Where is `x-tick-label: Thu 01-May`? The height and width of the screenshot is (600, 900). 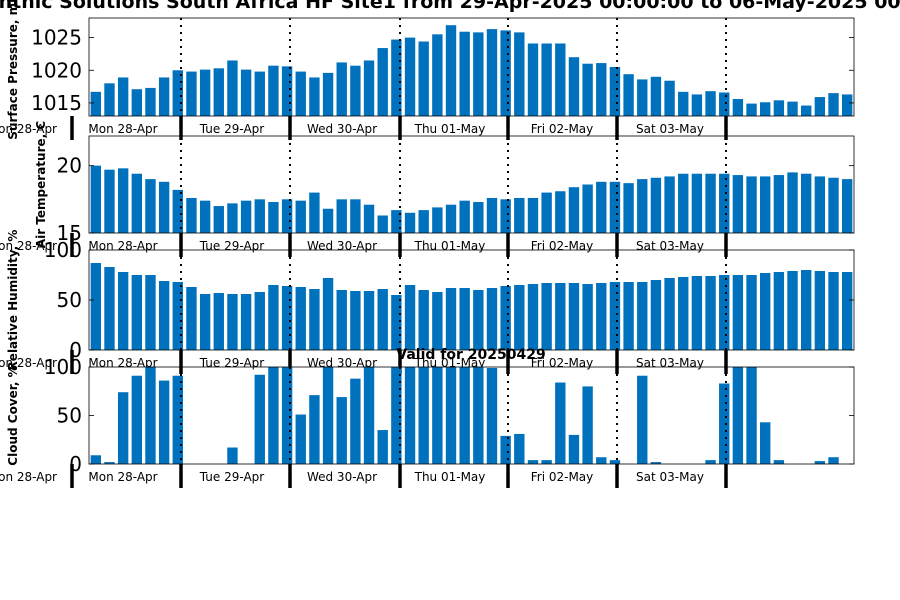
x-tick-label: Thu 01-May is located at coordinates (450, 477).